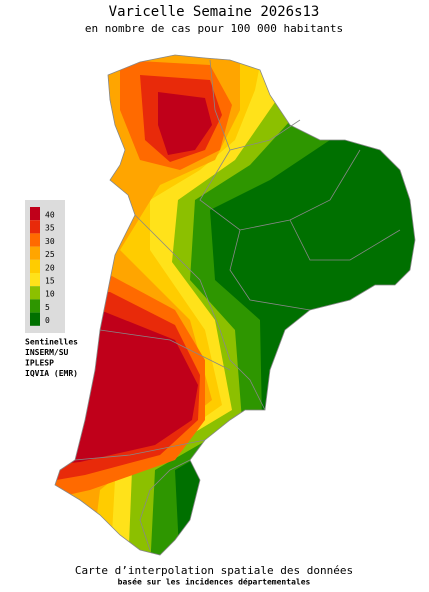 This screenshot has height=592, width=429. I want to click on legend: 40 35 30 25 20 15 10 5 0, so click(42, 266).